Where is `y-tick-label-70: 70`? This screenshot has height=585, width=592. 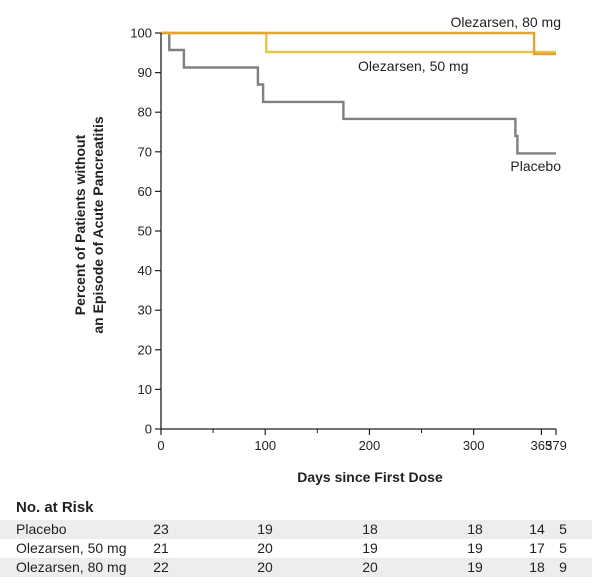 y-tick-label-70: 70 is located at coordinates (145, 151).